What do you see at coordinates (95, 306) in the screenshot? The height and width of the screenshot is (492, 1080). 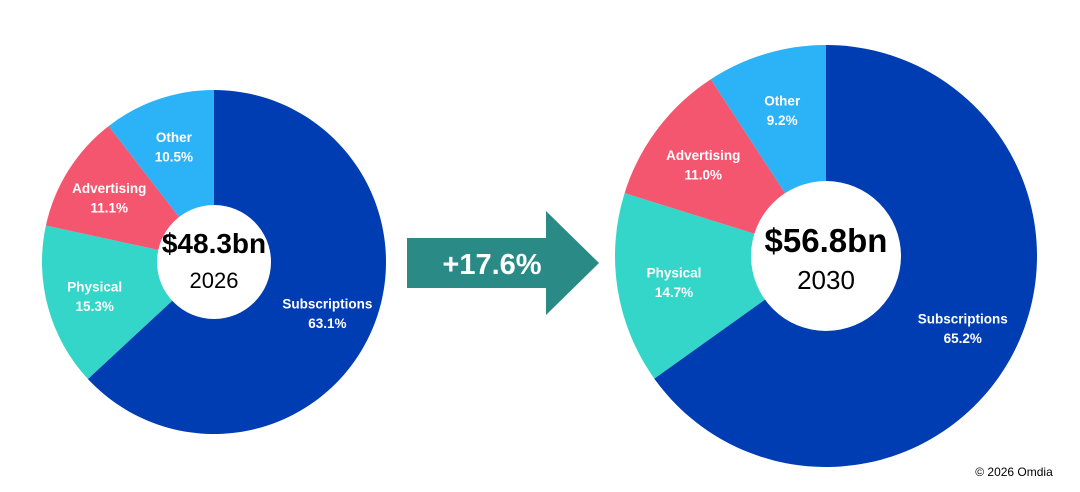 I see `slice-value-physical: 15.3%` at bounding box center [95, 306].